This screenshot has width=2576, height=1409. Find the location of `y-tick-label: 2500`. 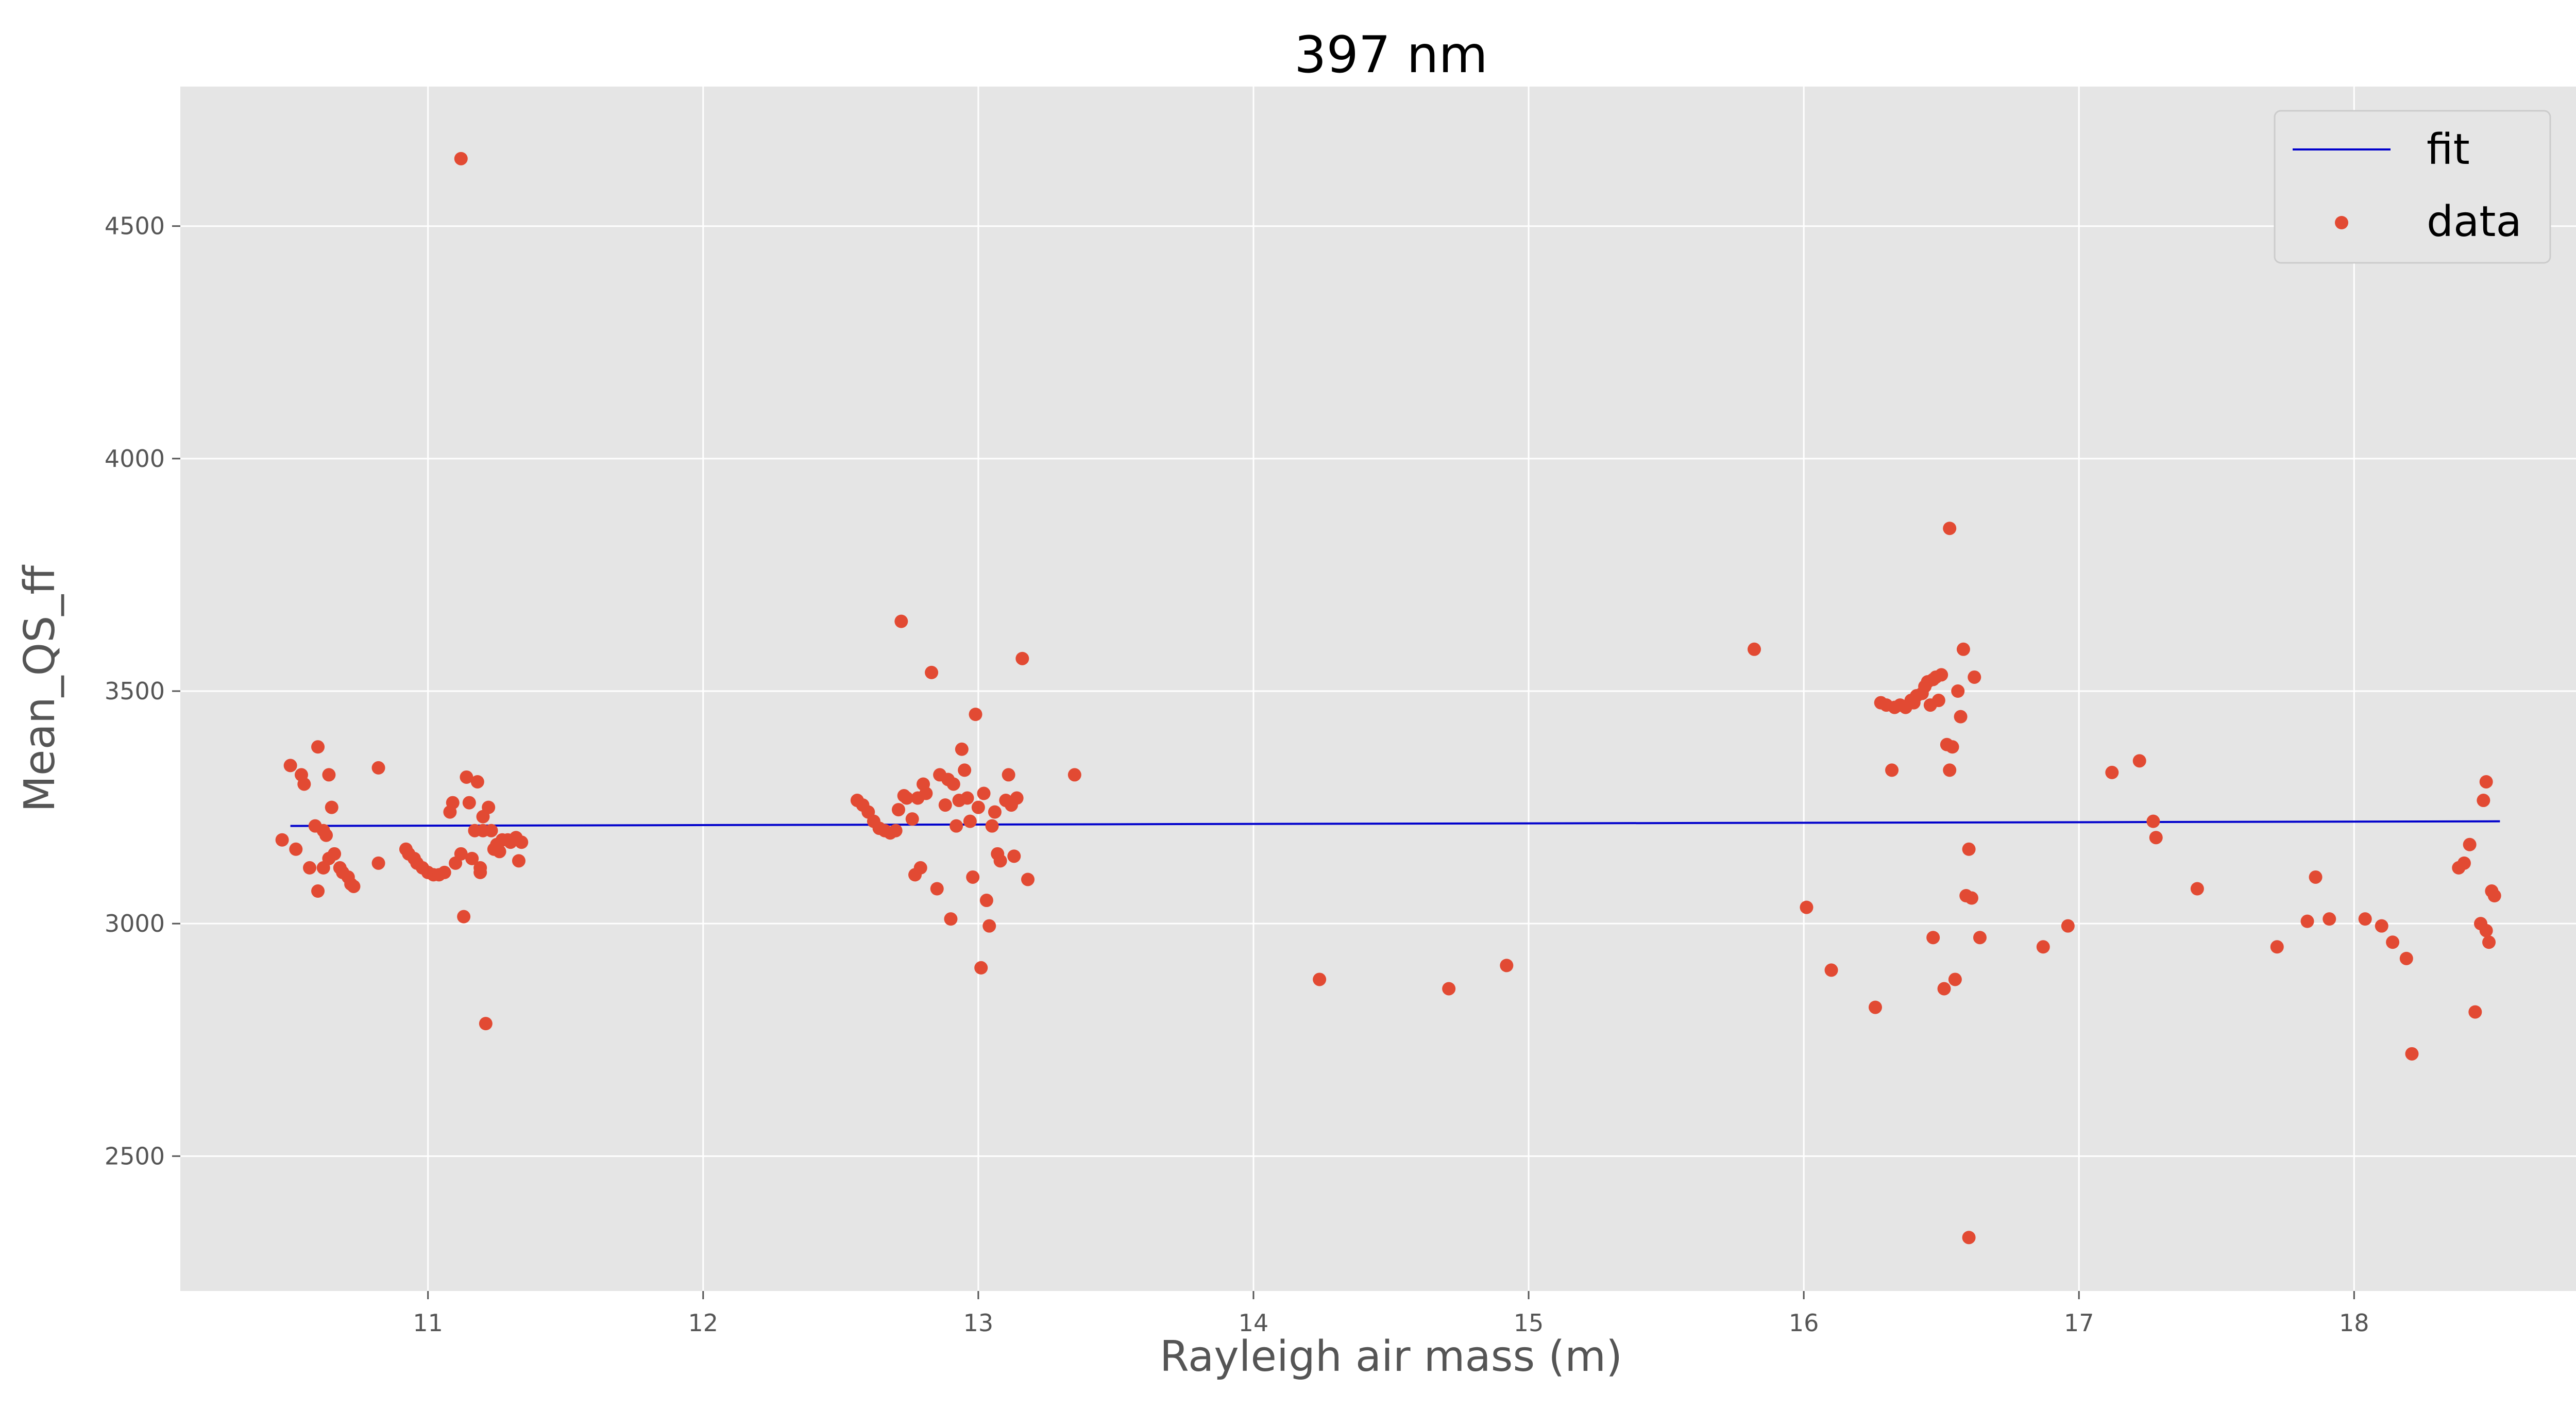

y-tick-label: 2500 is located at coordinates (135, 1156).